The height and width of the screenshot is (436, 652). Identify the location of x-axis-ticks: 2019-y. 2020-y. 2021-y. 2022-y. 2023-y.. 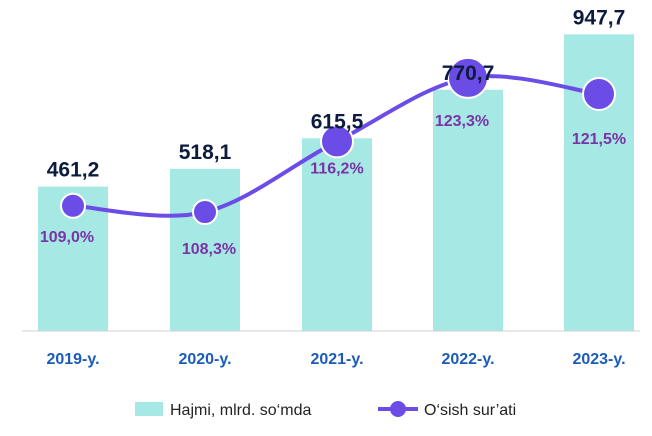
(335, 359).